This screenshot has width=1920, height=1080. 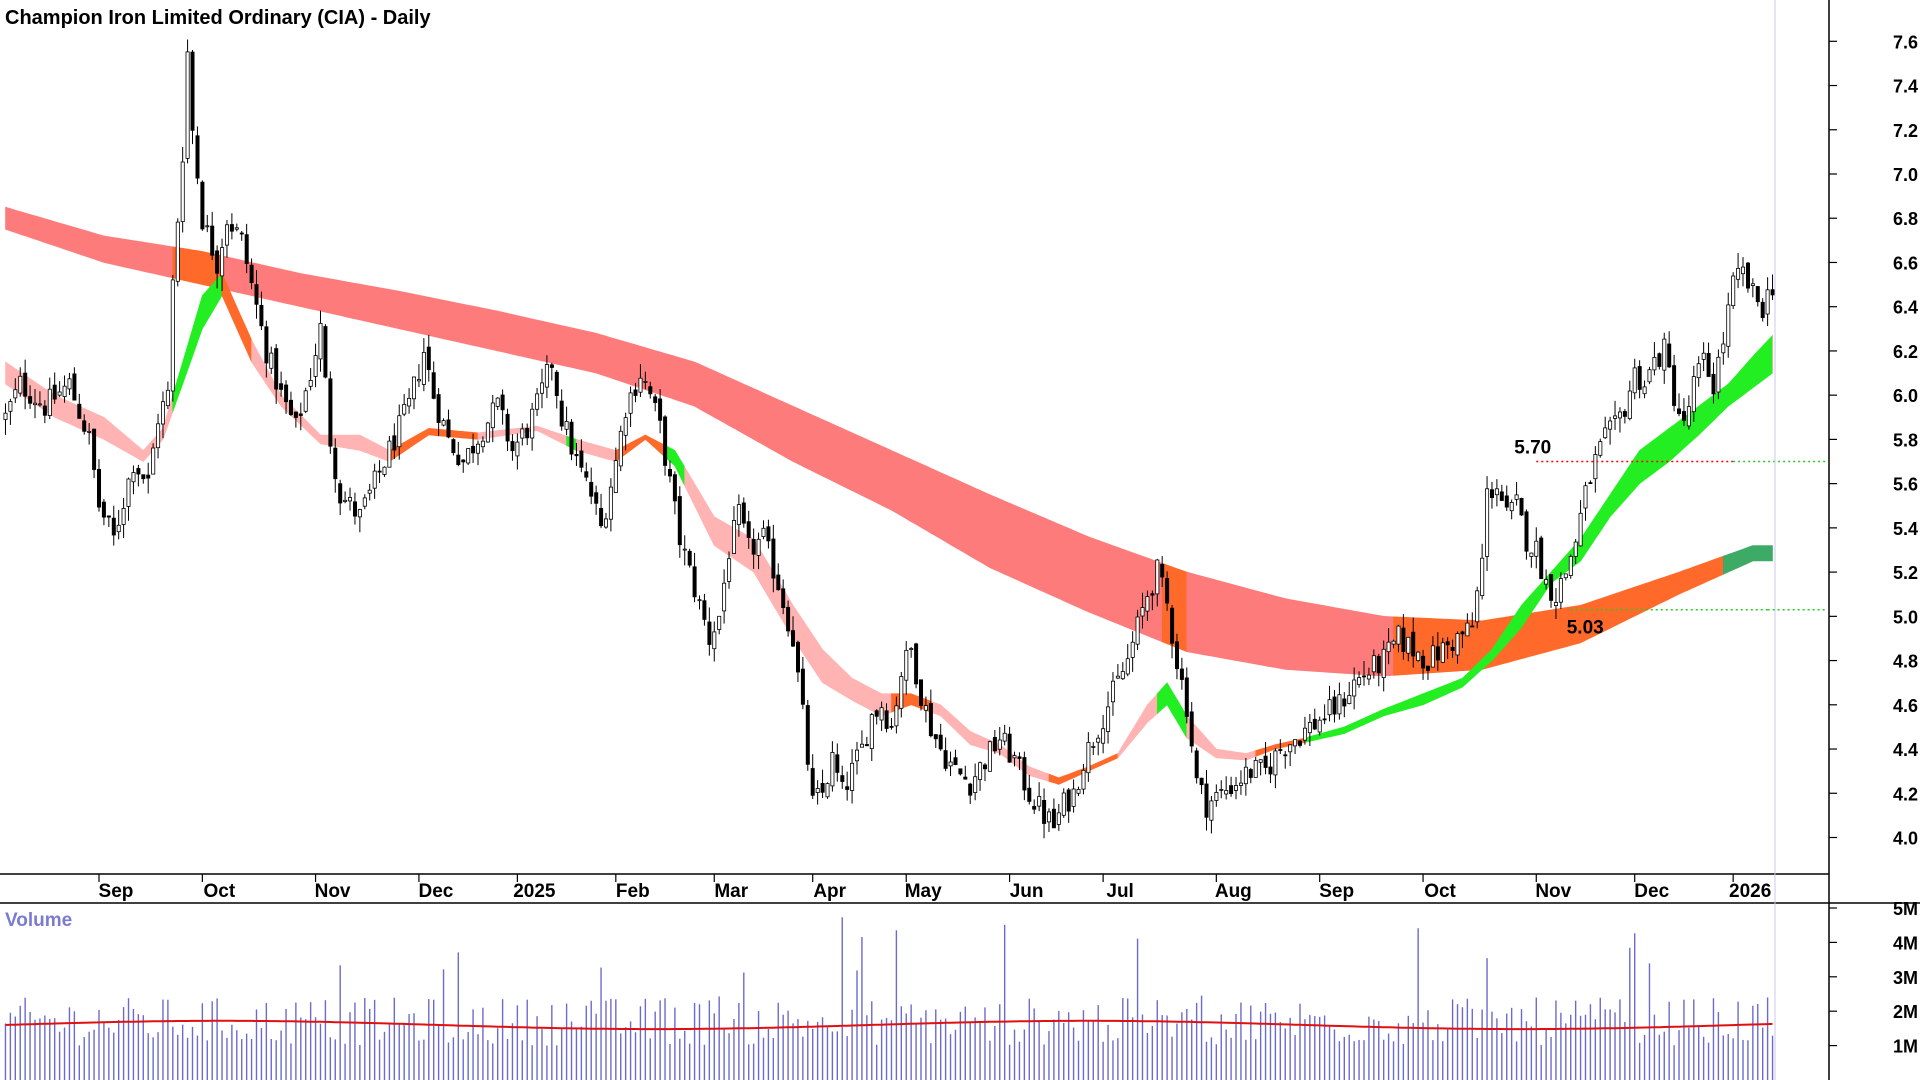 What do you see at coordinates (534, 891) in the screenshot?
I see `x-tick-label: 2025` at bounding box center [534, 891].